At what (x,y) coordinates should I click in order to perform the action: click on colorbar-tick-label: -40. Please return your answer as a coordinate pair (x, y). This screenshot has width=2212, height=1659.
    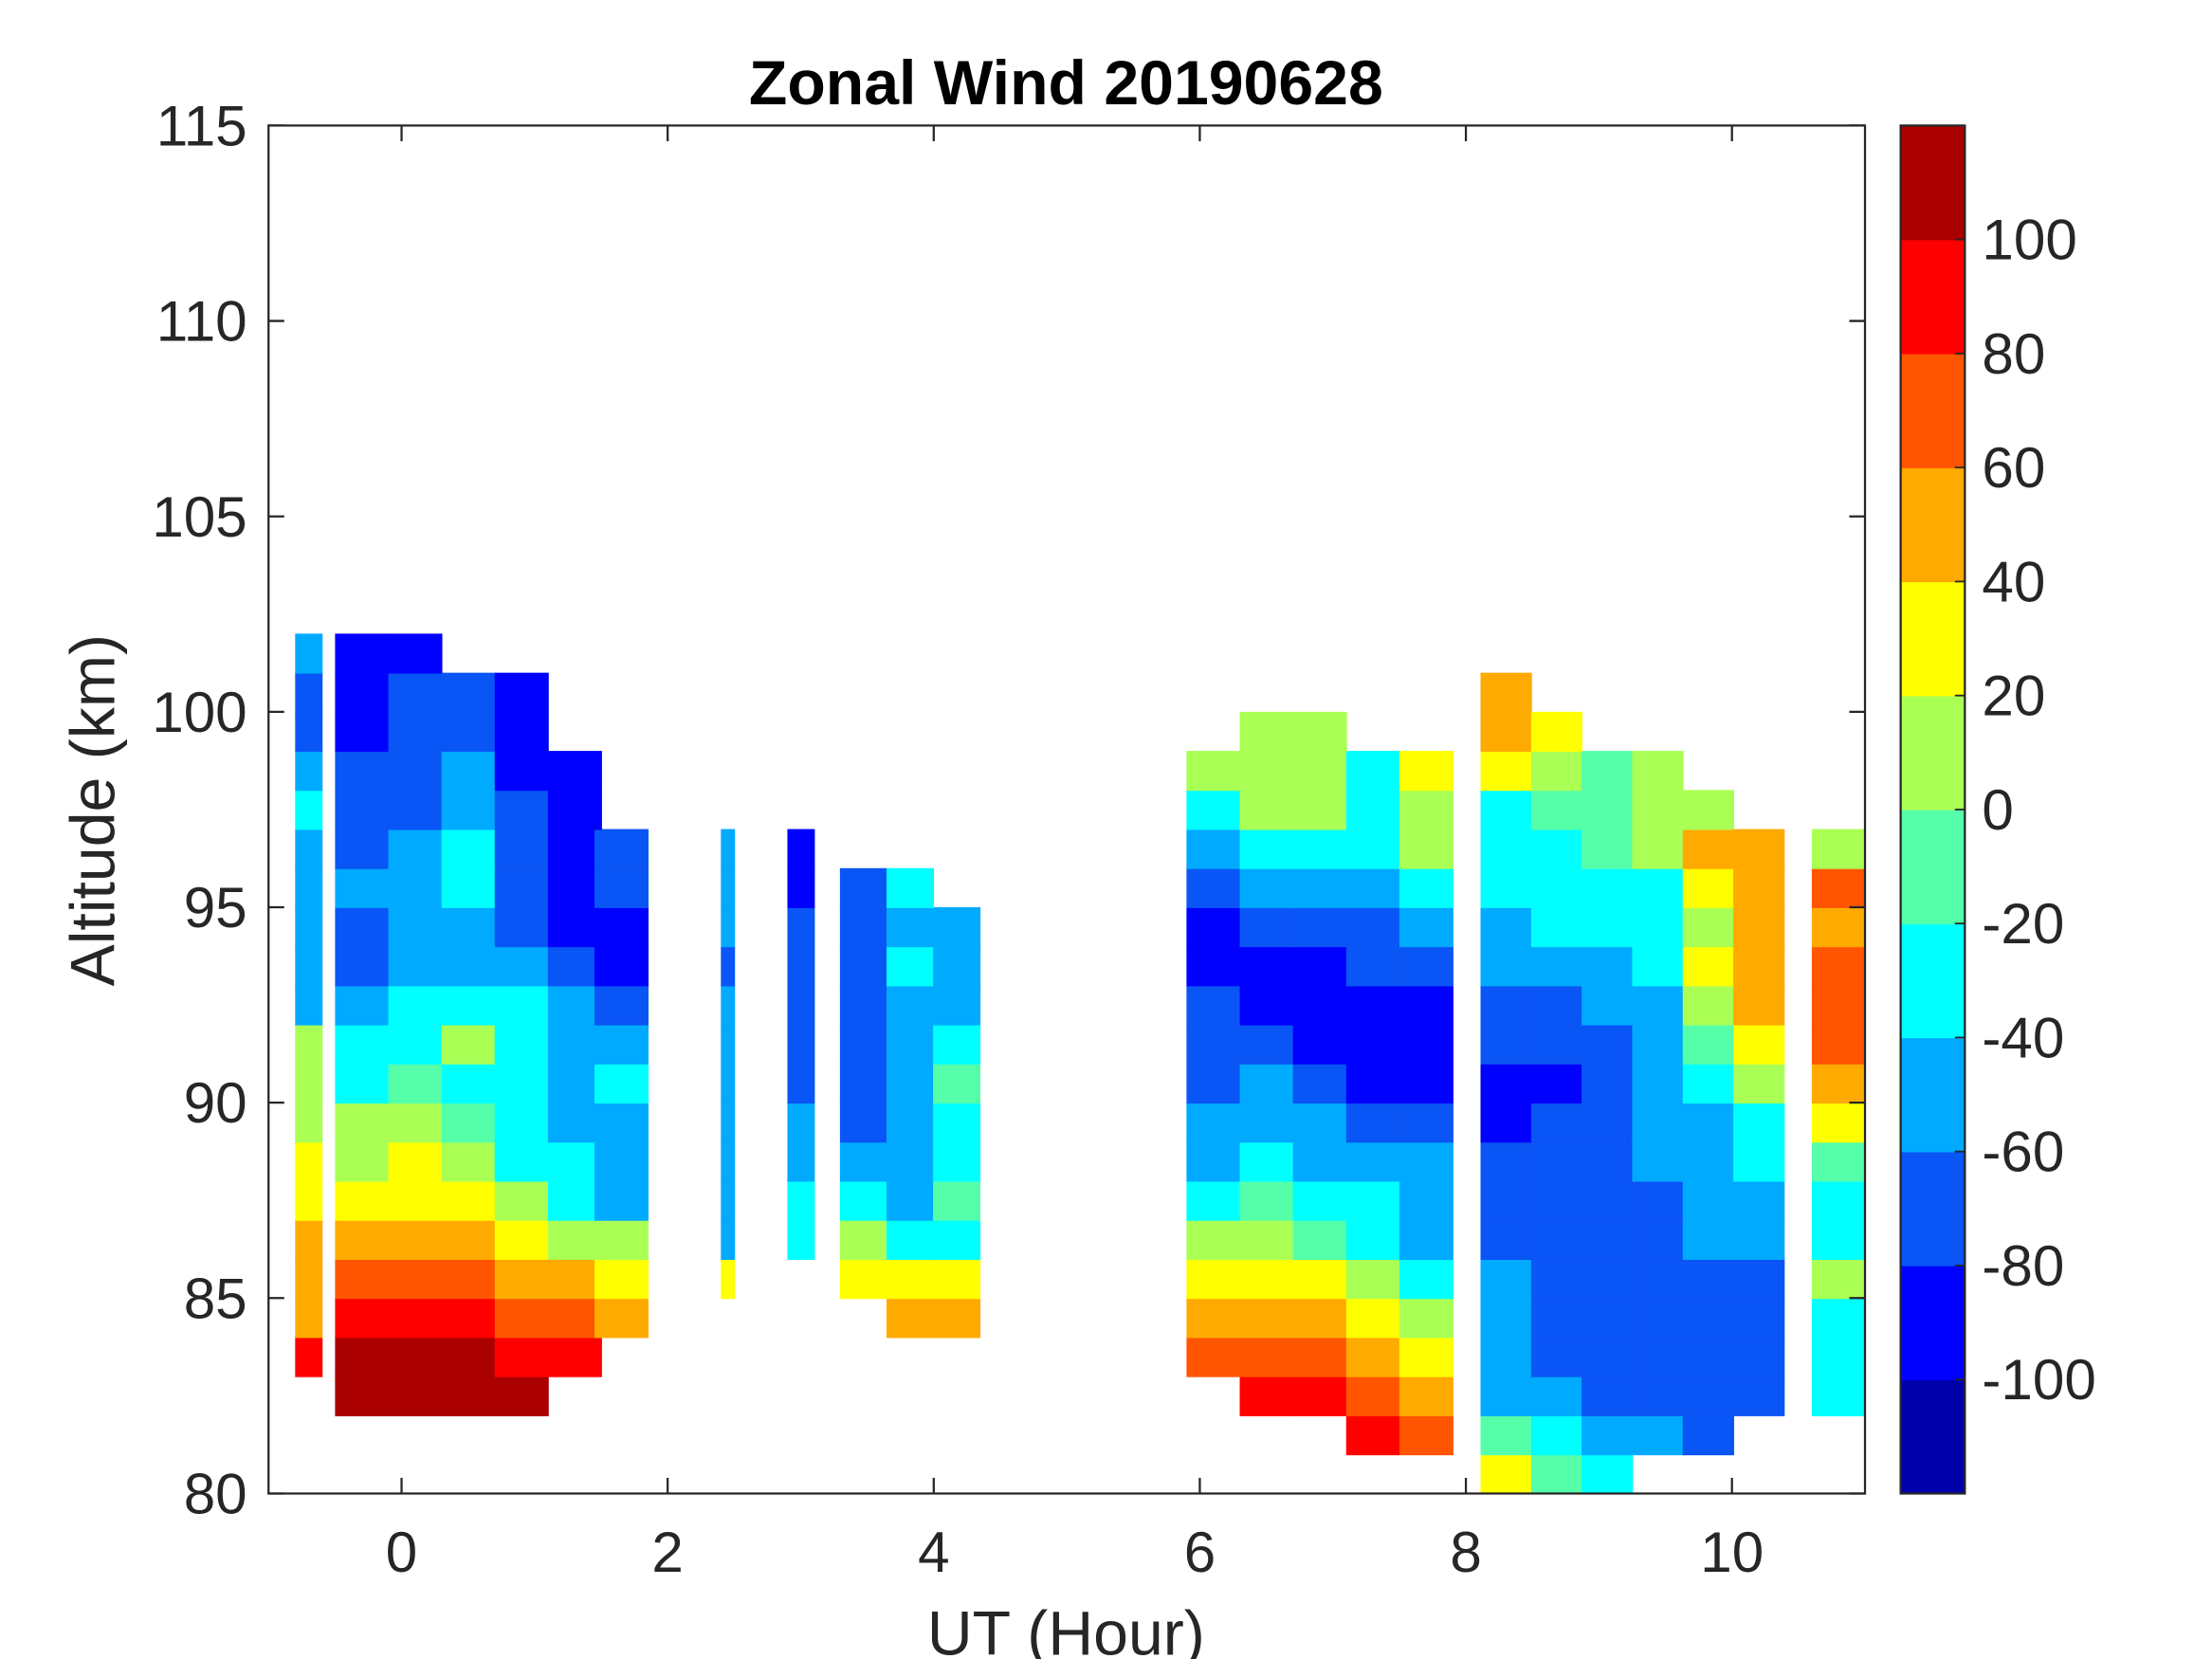
    Looking at the image, I should click on (2023, 1038).